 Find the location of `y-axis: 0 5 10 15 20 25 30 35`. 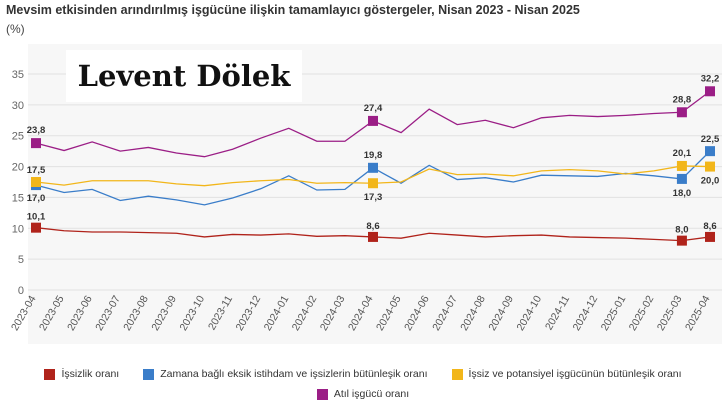

y-axis: 0 5 10 15 20 25 30 35 is located at coordinates (18, 183).